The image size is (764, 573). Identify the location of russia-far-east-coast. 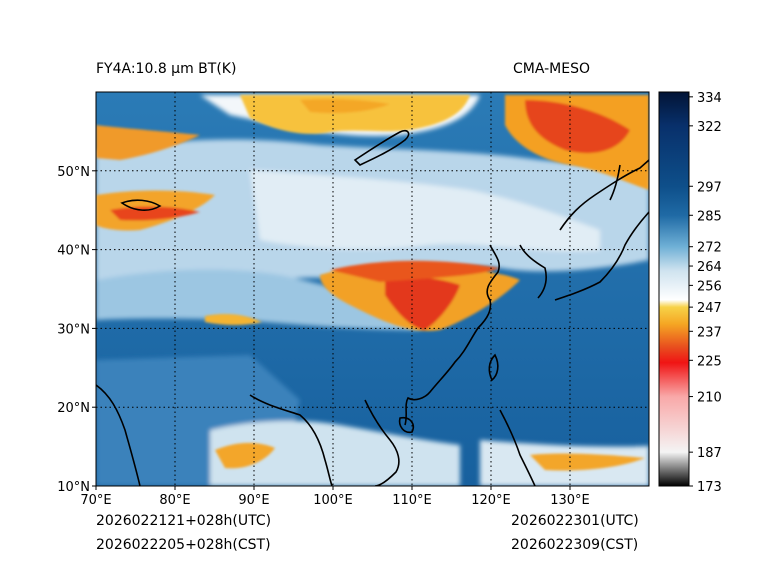
(604, 195).